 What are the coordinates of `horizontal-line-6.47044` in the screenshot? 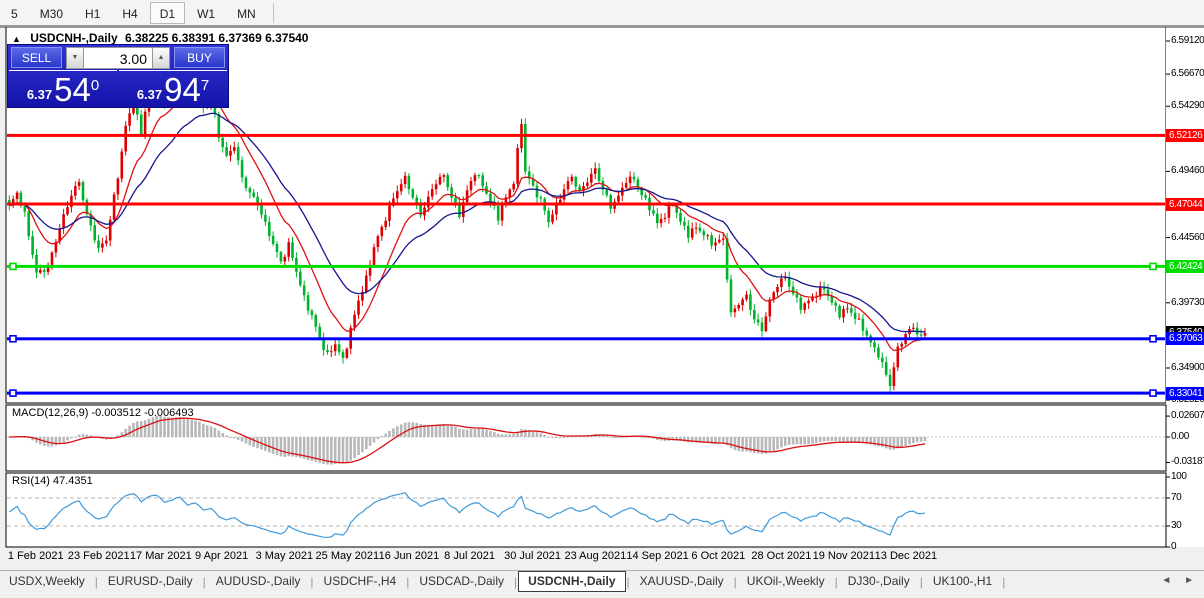 It's located at (586, 204).